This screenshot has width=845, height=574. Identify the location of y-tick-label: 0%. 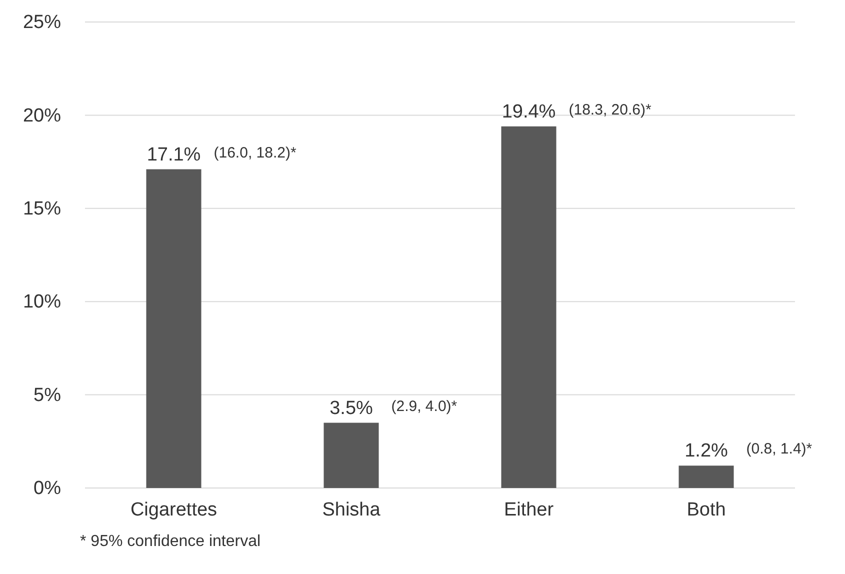
(48, 489).